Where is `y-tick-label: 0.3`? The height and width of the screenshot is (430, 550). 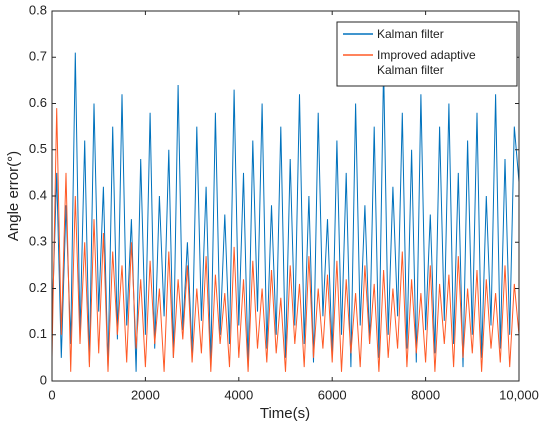
y-tick-label: 0.3 is located at coordinates (38, 241).